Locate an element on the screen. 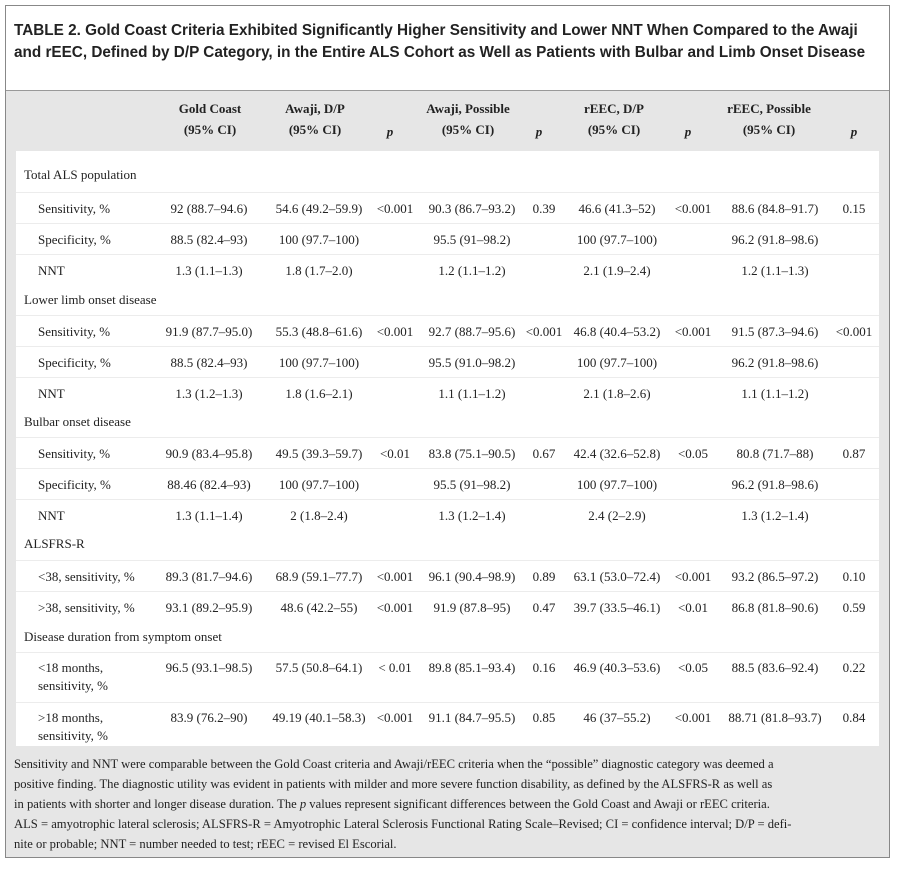  row-label: <38, sensitivity, % is located at coordinates (86, 576).